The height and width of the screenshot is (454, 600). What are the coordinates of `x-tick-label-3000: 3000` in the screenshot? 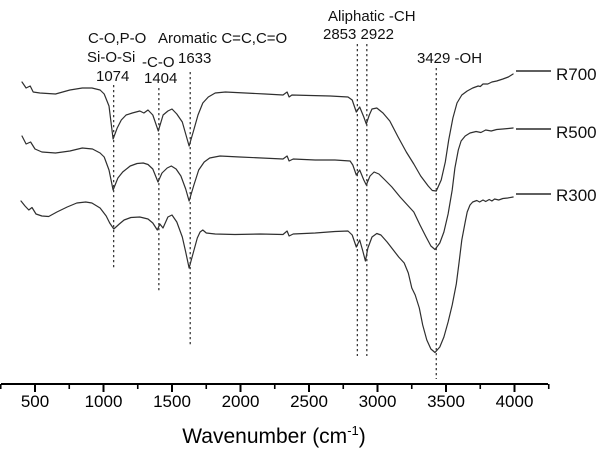 It's located at (377, 401).